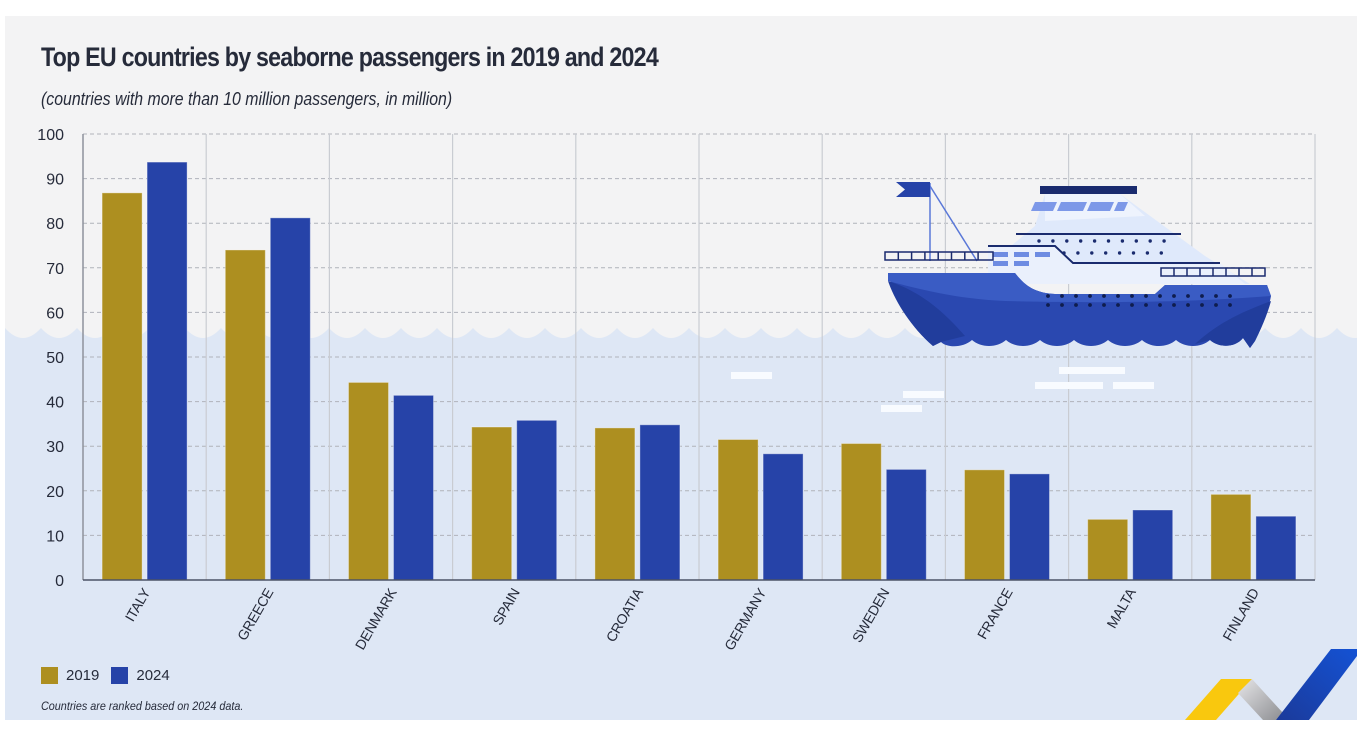 Image resolution: width=1367 pixels, height=731 pixels. What do you see at coordinates (1029, 527) in the screenshot?
I see `bar-france-2024` at bounding box center [1029, 527].